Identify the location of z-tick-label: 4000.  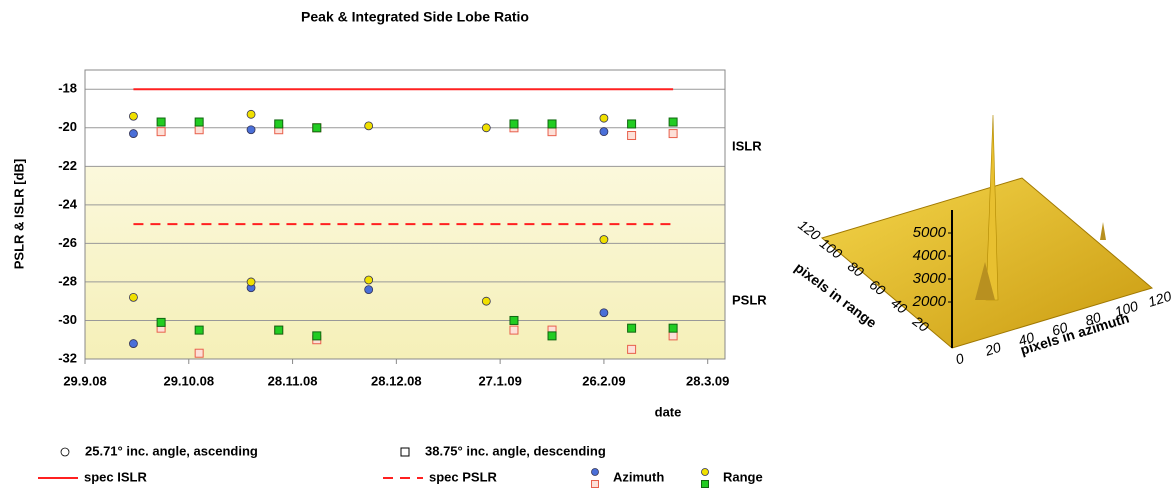
(930, 255).